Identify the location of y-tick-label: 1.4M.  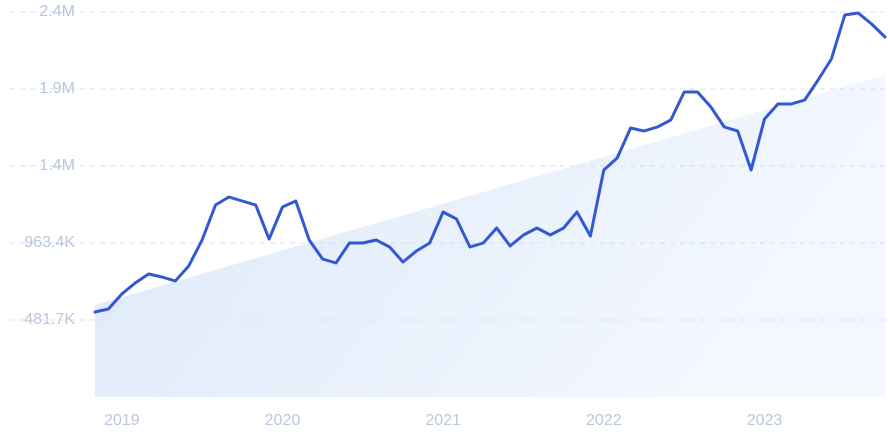
(57, 165).